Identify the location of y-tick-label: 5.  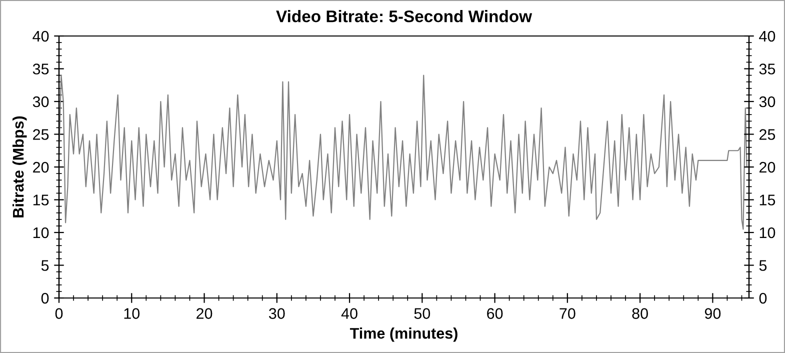
(45, 265).